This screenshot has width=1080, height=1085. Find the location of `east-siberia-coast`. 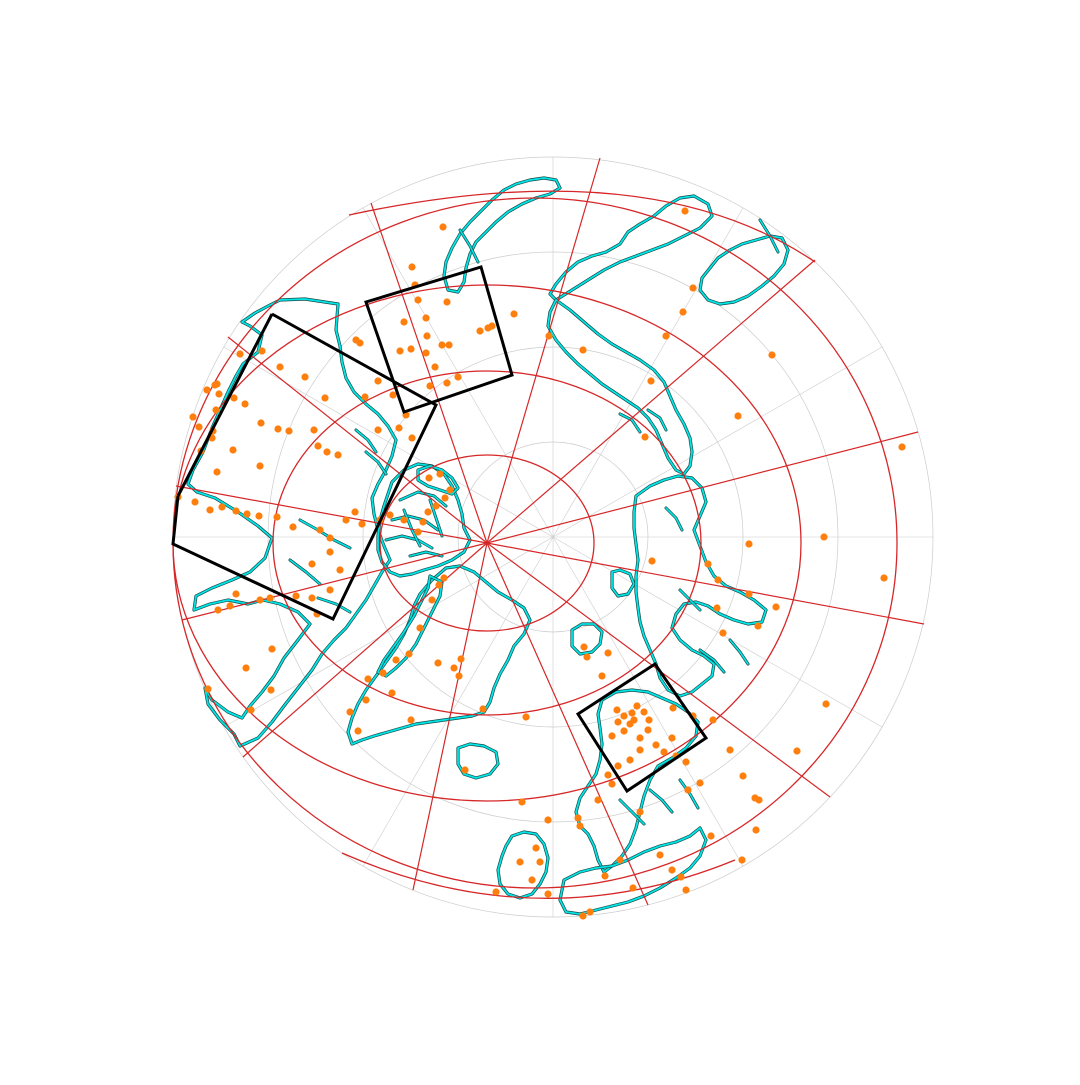

east-siberia-coast is located at coordinates (620, 387).